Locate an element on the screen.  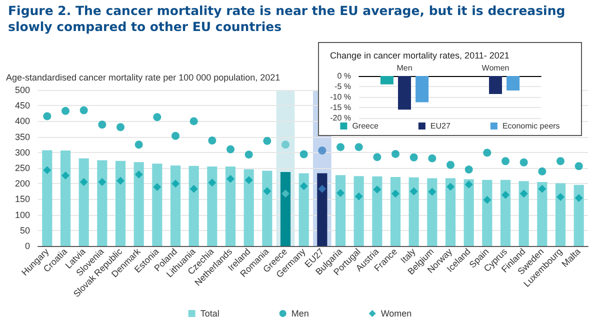
legend-label: EU27 is located at coordinates (440, 126).